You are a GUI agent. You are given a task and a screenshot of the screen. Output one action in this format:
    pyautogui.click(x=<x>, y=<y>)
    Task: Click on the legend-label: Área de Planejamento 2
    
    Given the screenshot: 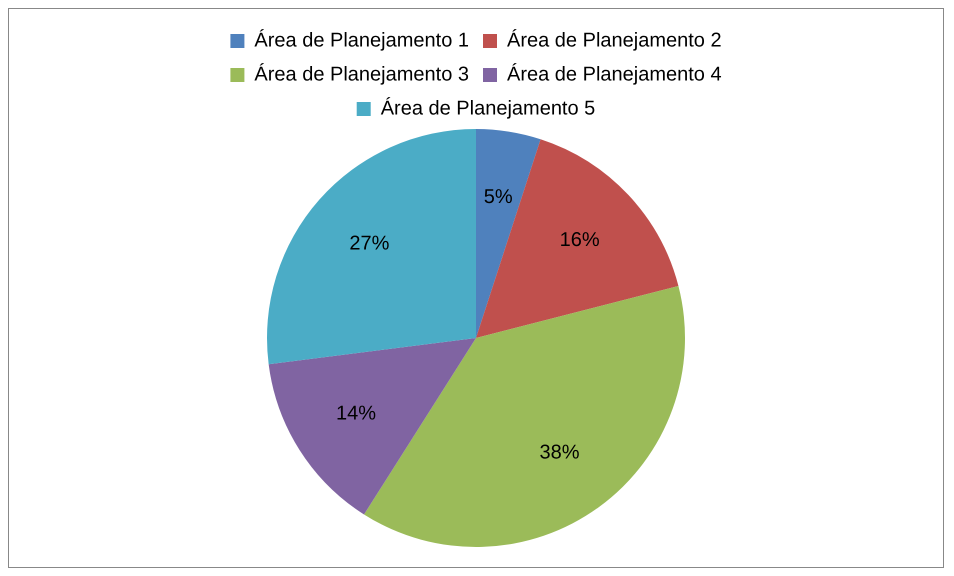 What is the action you would take?
    pyautogui.click(x=614, y=40)
    